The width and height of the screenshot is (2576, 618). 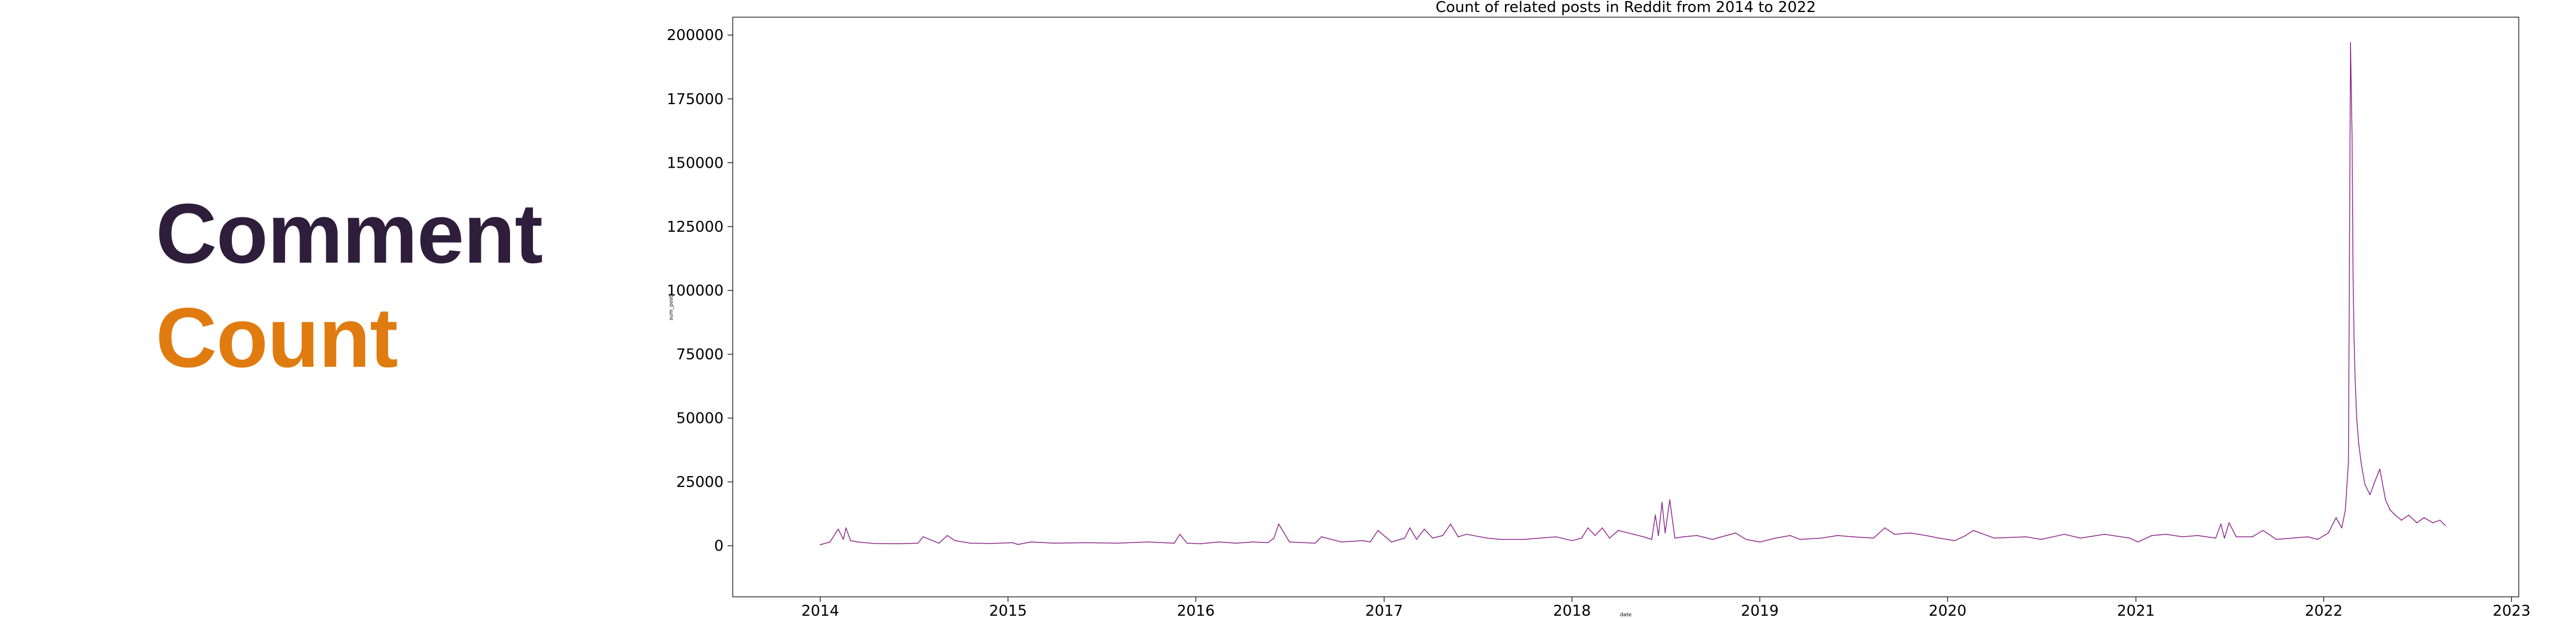 What do you see at coordinates (695, 290) in the screenshot?
I see `y-tick-label: 100000` at bounding box center [695, 290].